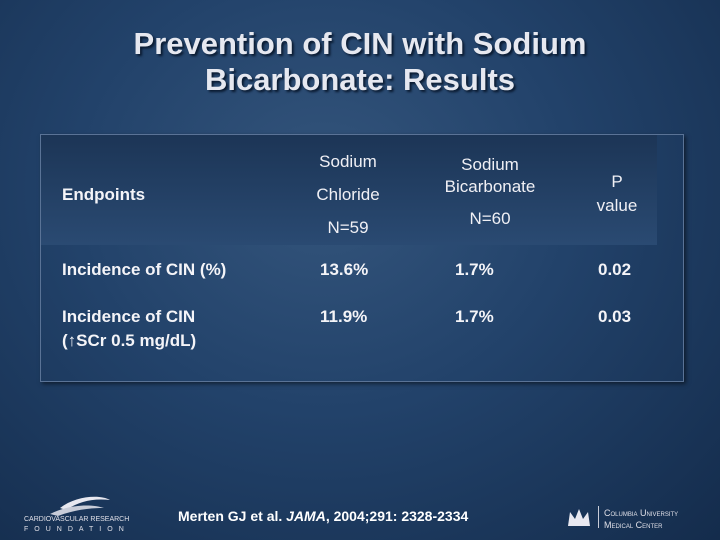 The width and height of the screenshot is (720, 540). What do you see at coordinates (77, 529) in the screenshot?
I see `logo-text: FOUNDATION` at bounding box center [77, 529].